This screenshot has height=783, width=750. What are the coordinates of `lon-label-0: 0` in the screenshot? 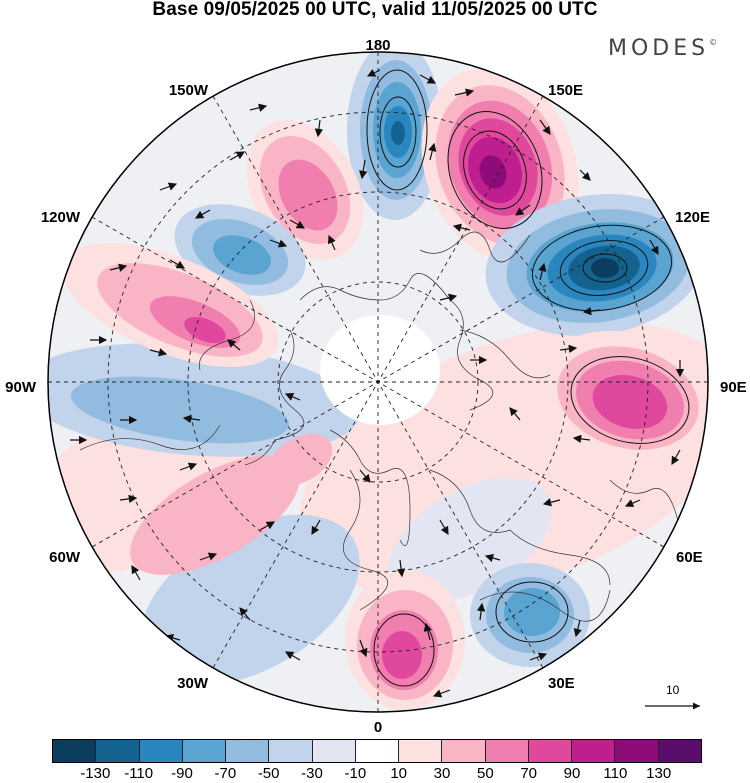 It's located at (378, 727).